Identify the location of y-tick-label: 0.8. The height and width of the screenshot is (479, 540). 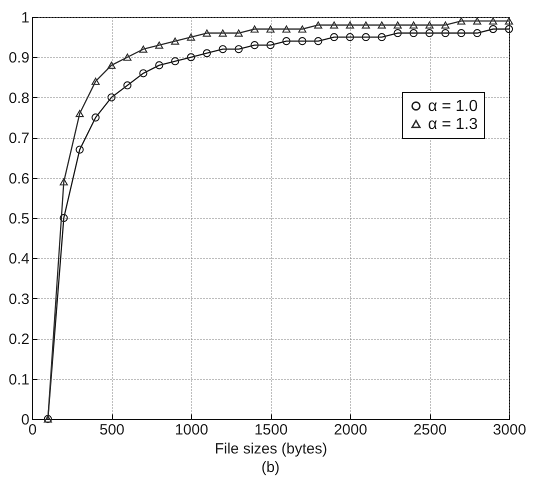
(19, 98).